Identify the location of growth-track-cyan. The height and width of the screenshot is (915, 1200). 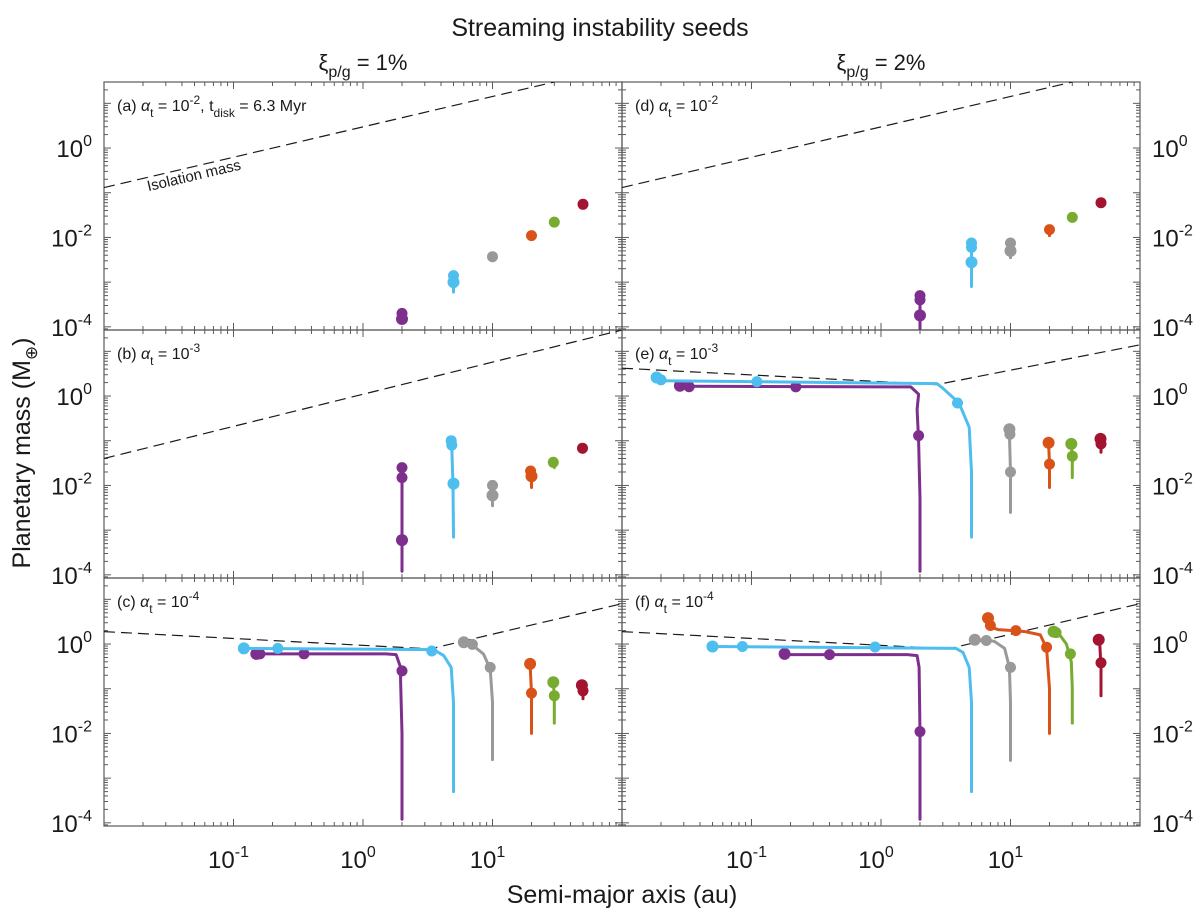
(842, 719).